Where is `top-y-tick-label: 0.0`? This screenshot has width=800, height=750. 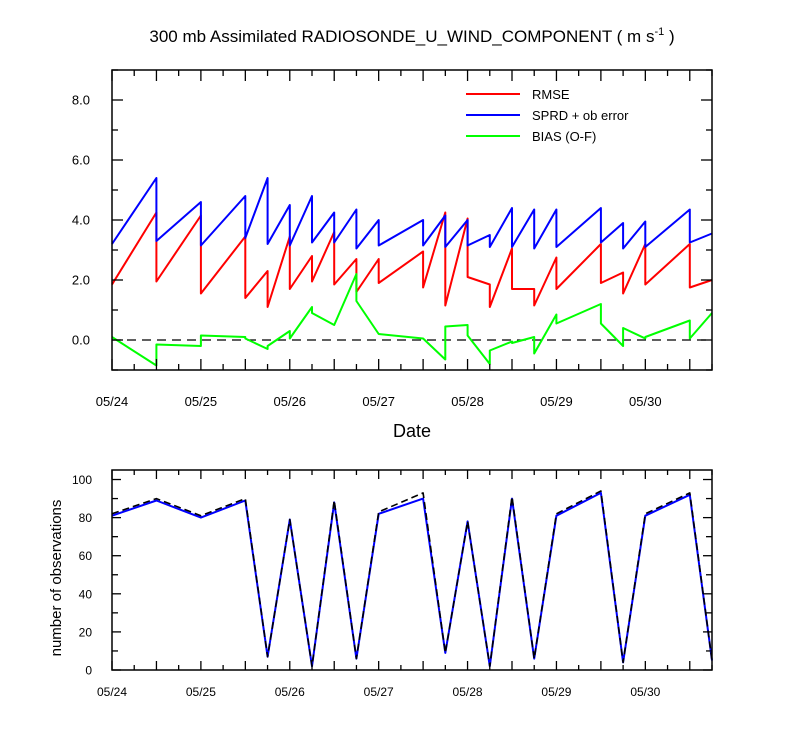
top-y-tick-label: 0.0 is located at coordinates (81, 340).